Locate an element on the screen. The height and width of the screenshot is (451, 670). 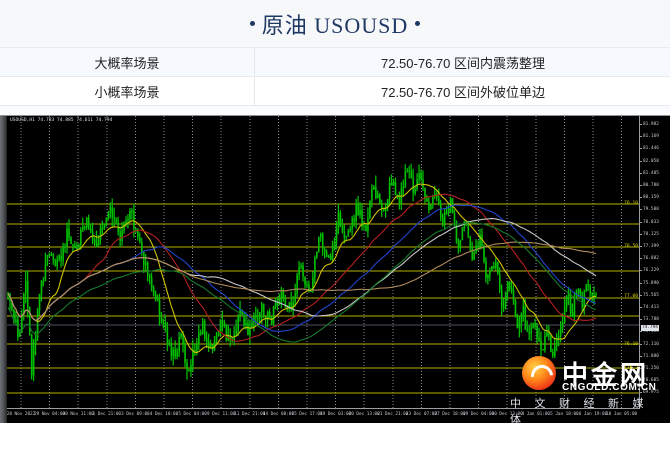
time-tick: 5 Dec 04:00 is located at coordinates (192, 414).